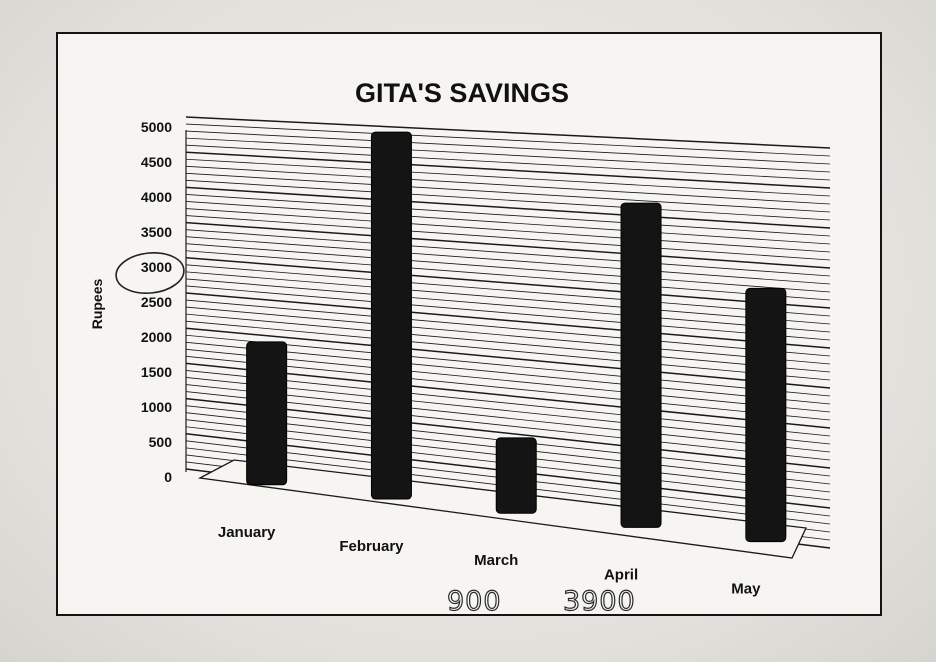 This screenshot has height=662, width=936. I want to click on bar-march, so click(516, 475).